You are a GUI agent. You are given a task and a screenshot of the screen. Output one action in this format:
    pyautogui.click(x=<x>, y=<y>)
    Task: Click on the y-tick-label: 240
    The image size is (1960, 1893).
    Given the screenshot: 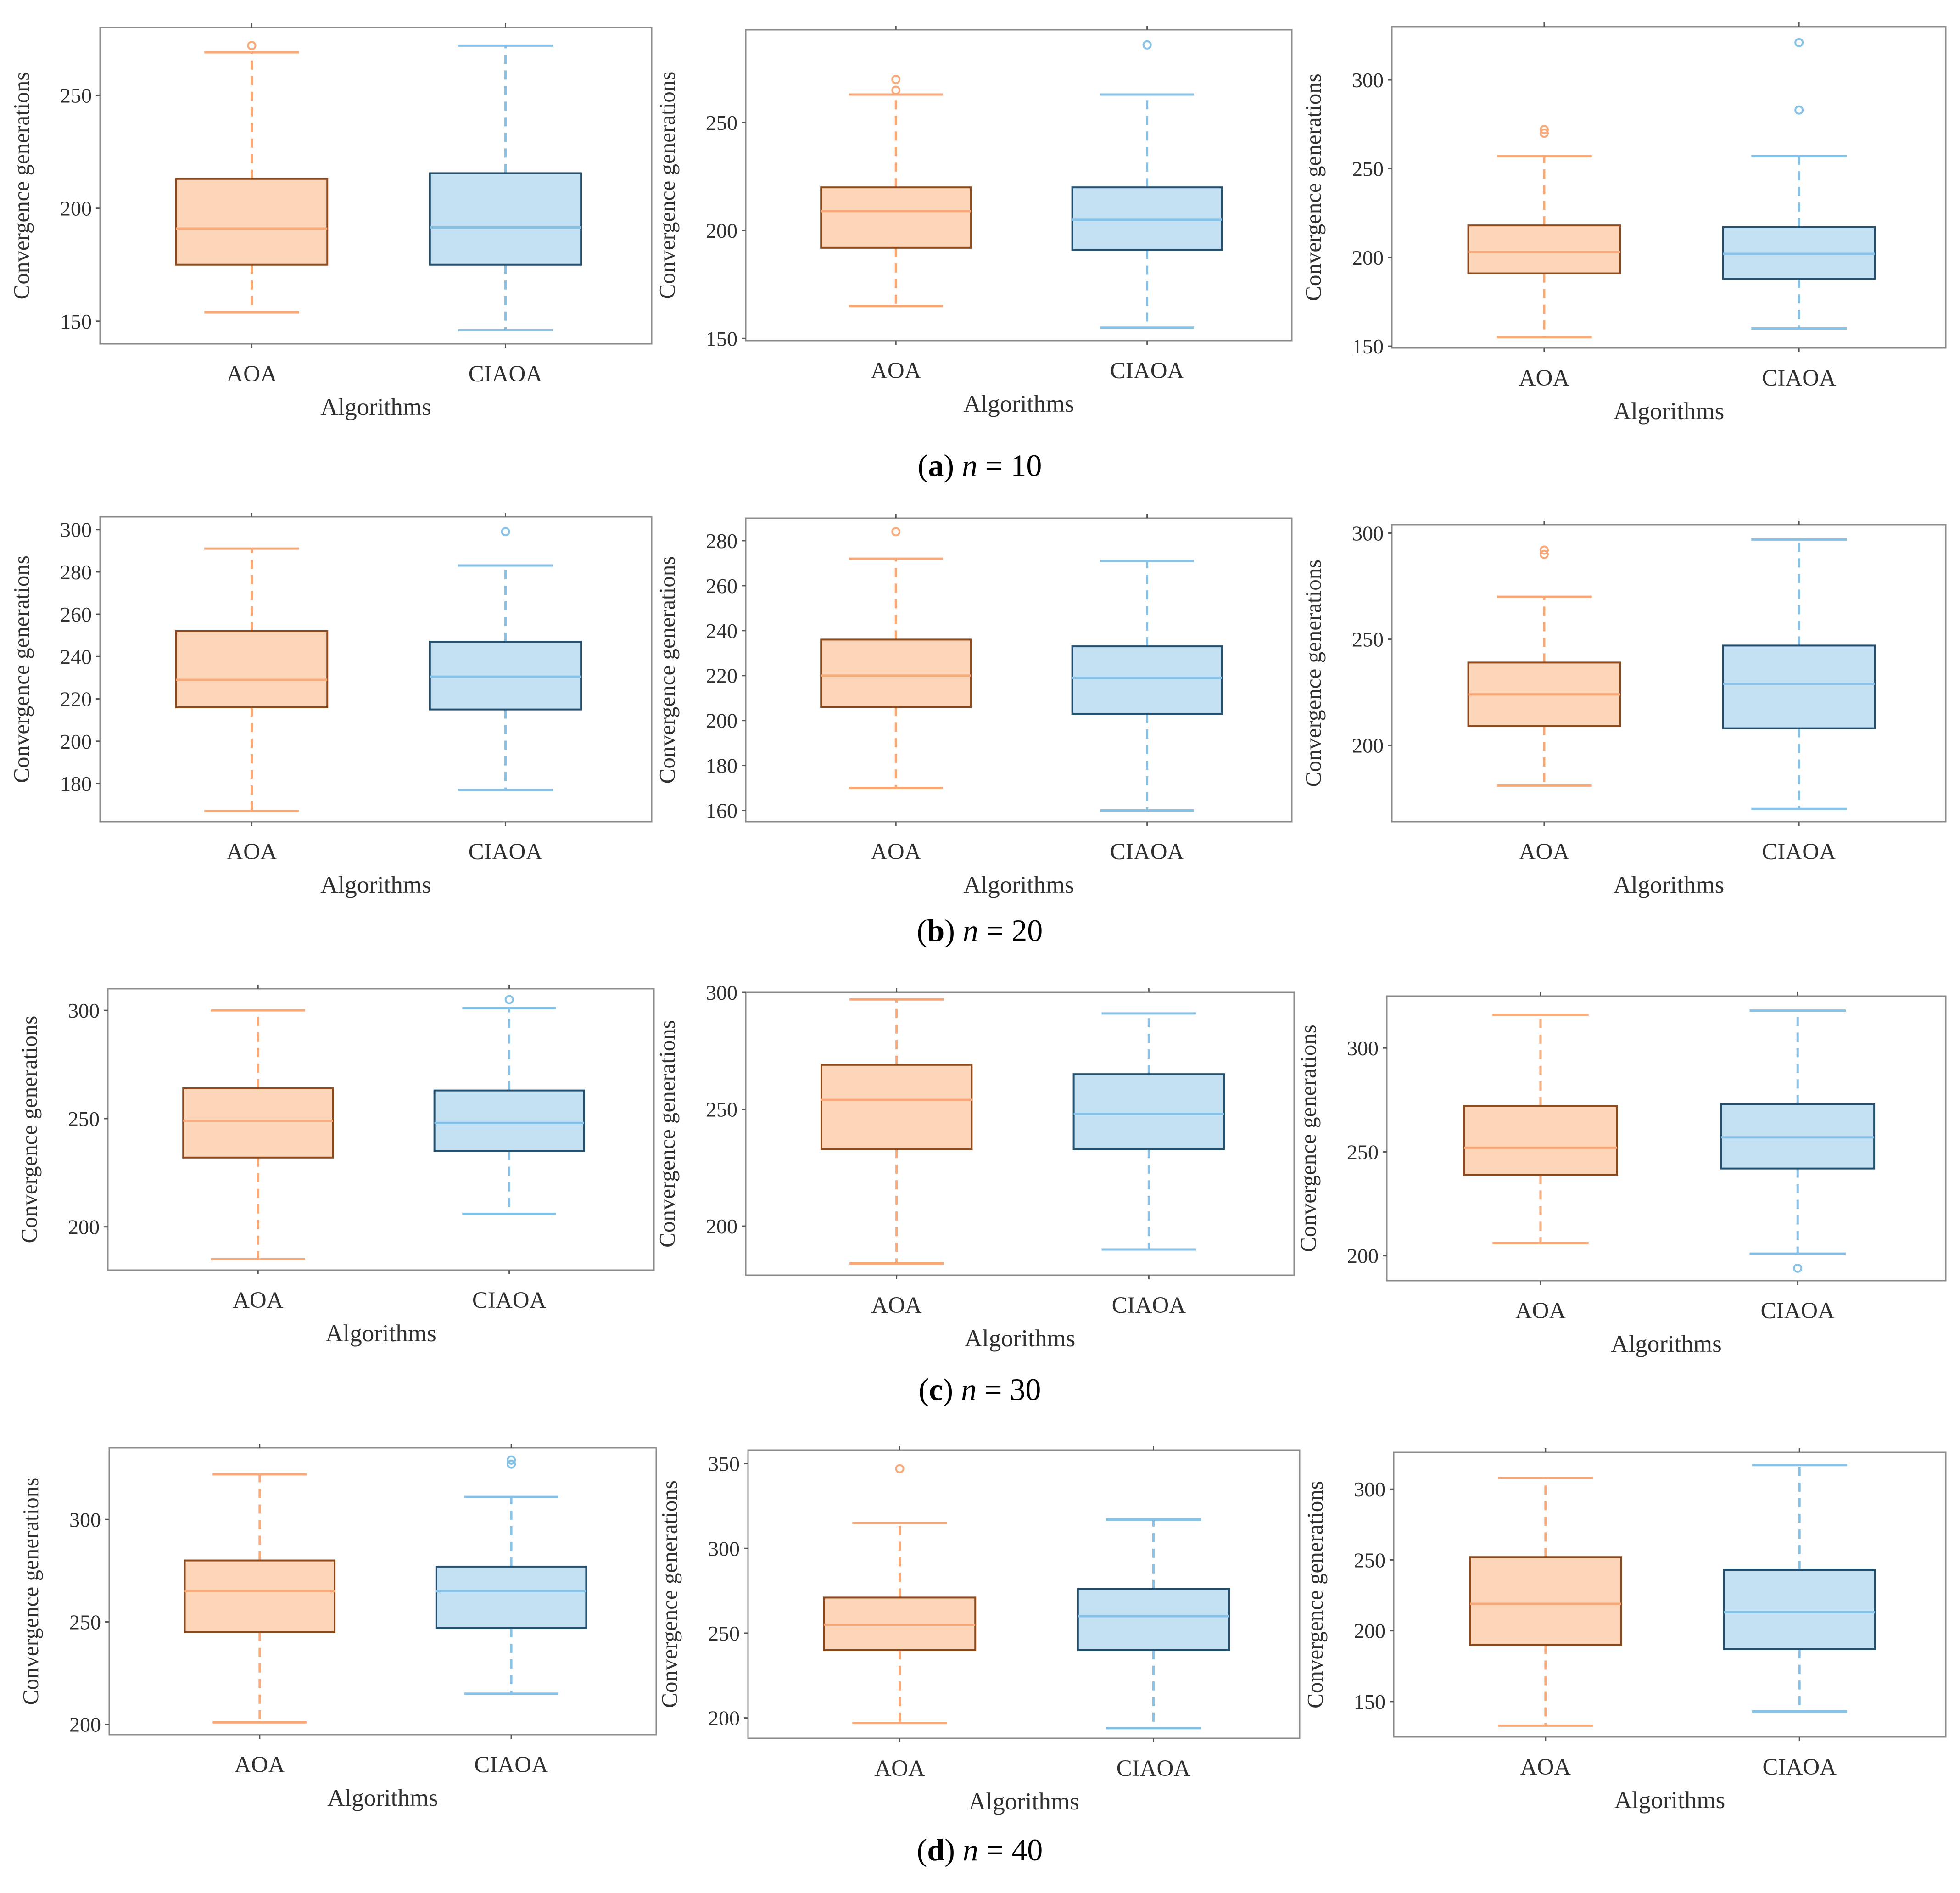 What is the action you would take?
    pyautogui.click(x=721, y=631)
    